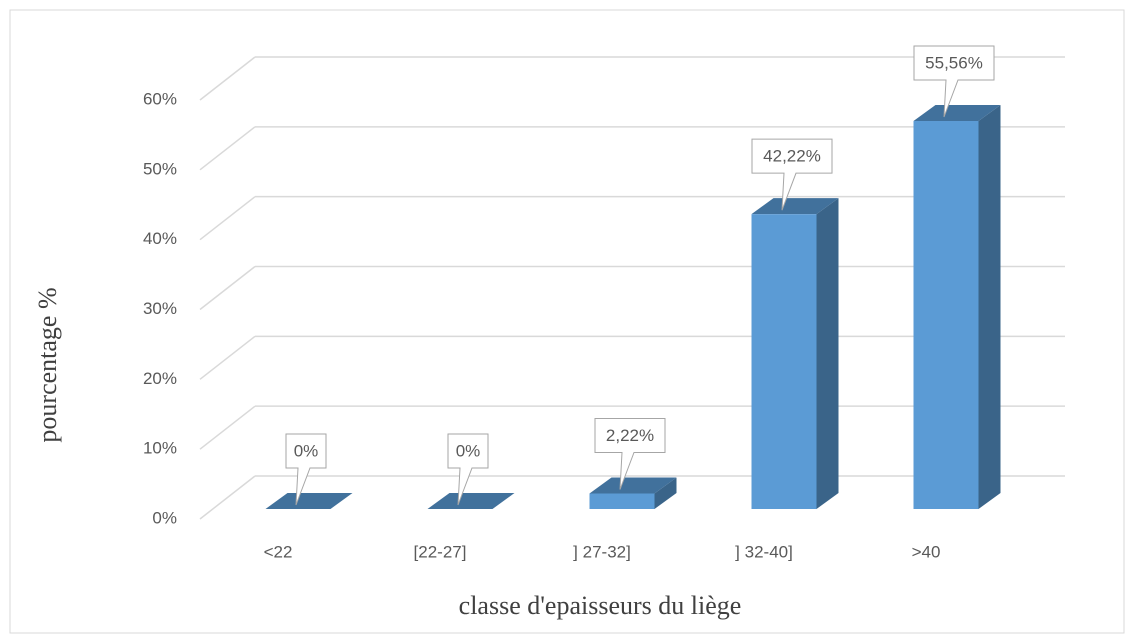 This screenshot has width=1135, height=644. Describe the element at coordinates (160, 238) in the screenshot. I see `y-tick-label: 40%` at that location.